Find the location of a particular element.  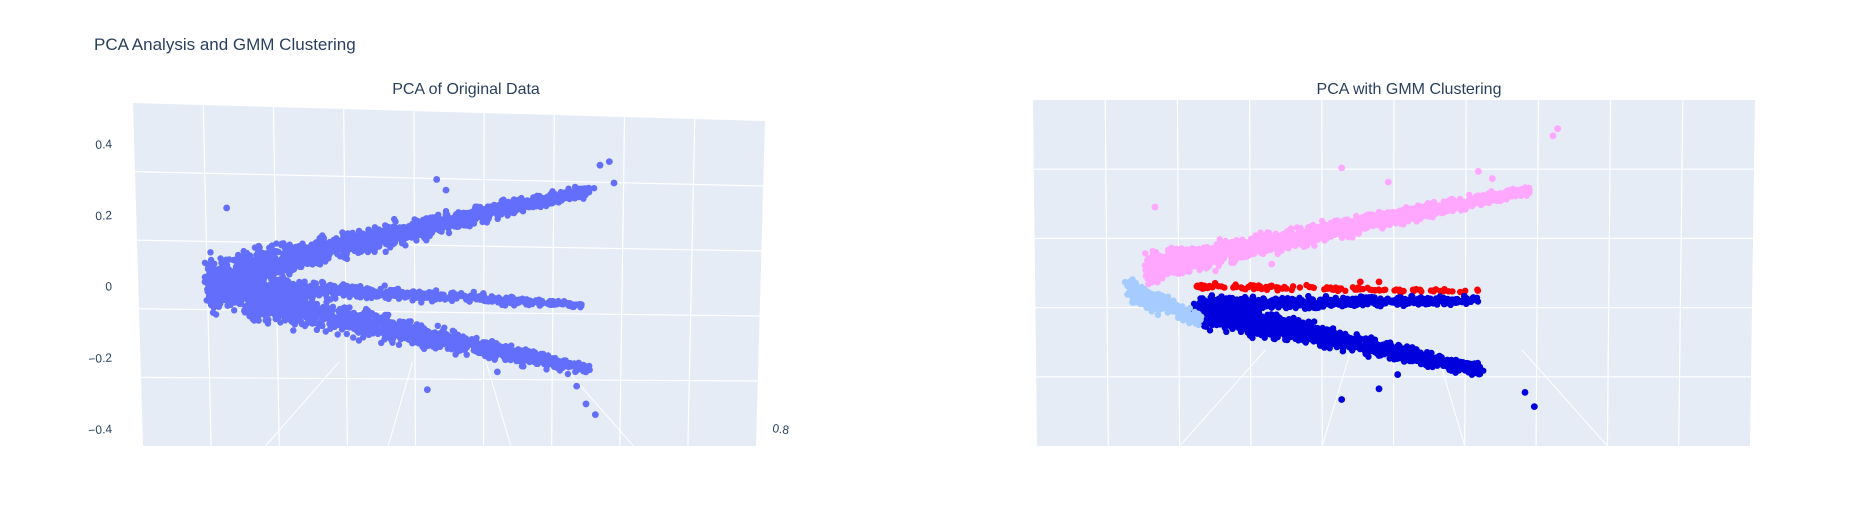

z-tick-label: −0.4 is located at coordinates (100, 430).